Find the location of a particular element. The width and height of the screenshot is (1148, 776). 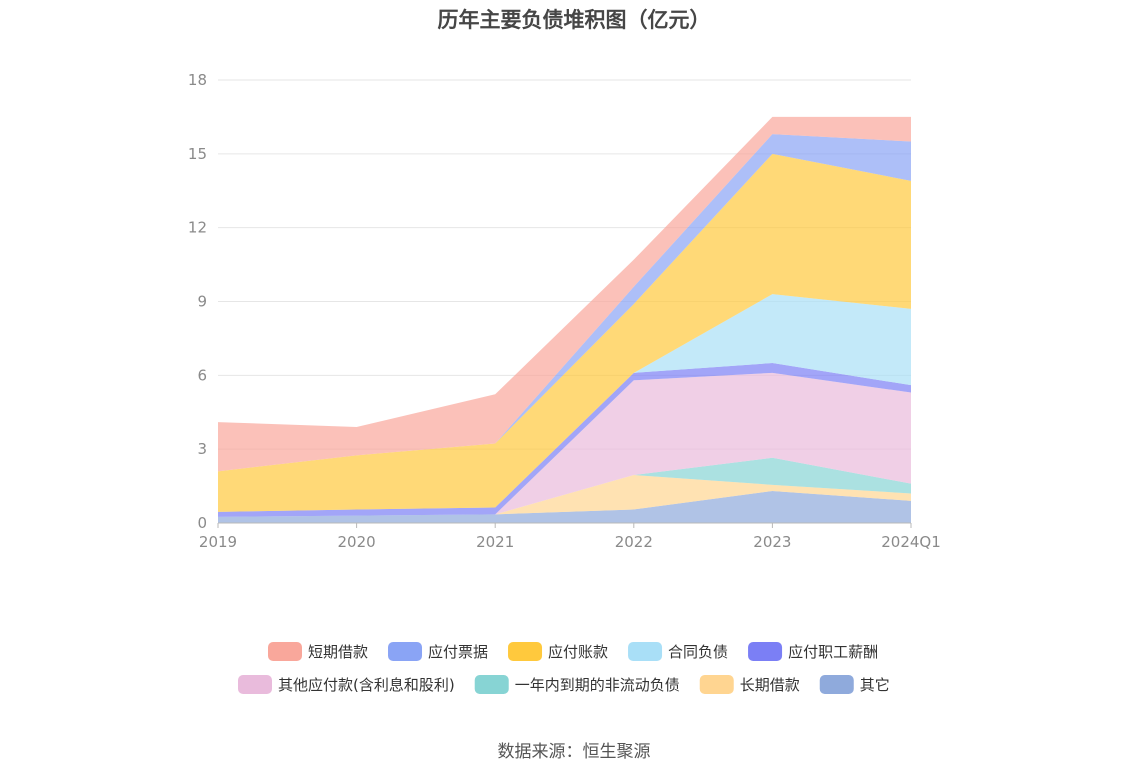

legend-label: 短期借款 is located at coordinates (338, 652).